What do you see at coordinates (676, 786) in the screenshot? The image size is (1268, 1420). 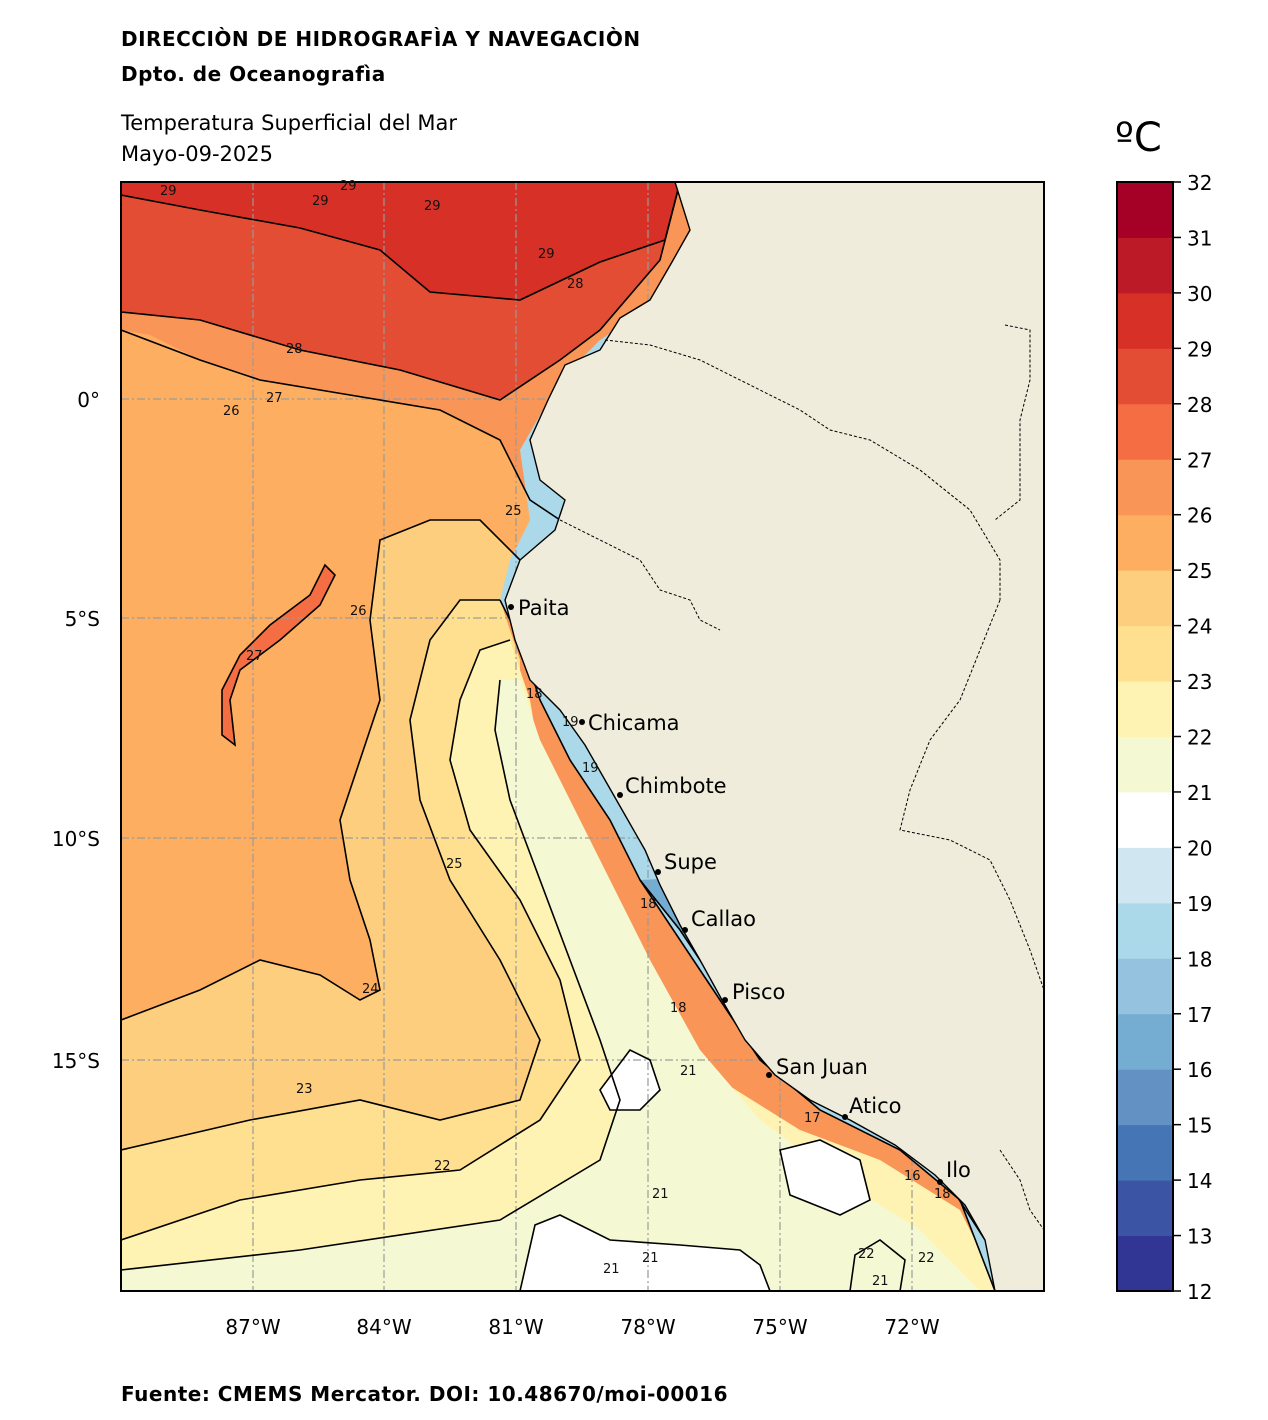 I see `svg-text: Chimbote` at bounding box center [676, 786].